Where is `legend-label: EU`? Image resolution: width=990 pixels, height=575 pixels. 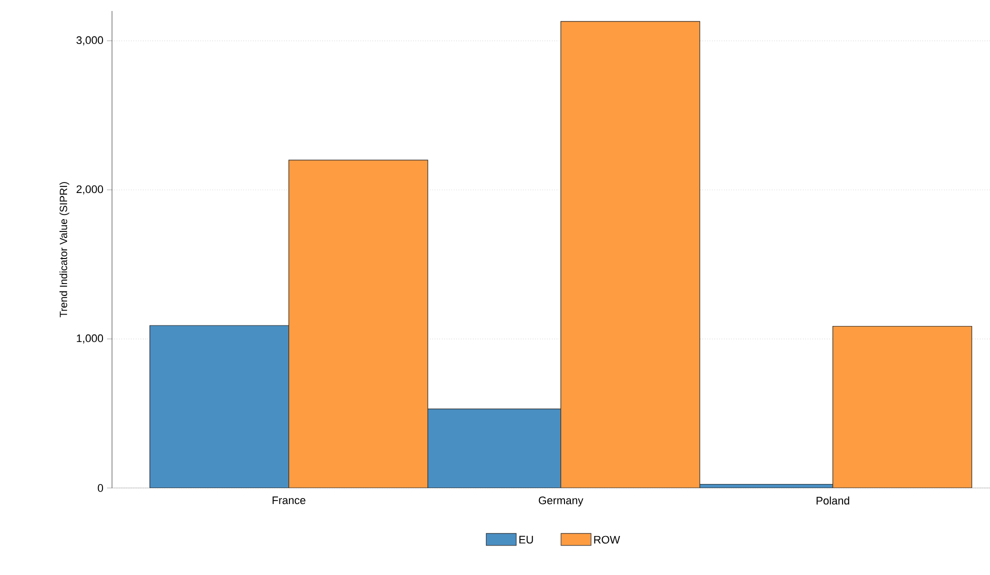 legend-label: EU is located at coordinates (526, 540).